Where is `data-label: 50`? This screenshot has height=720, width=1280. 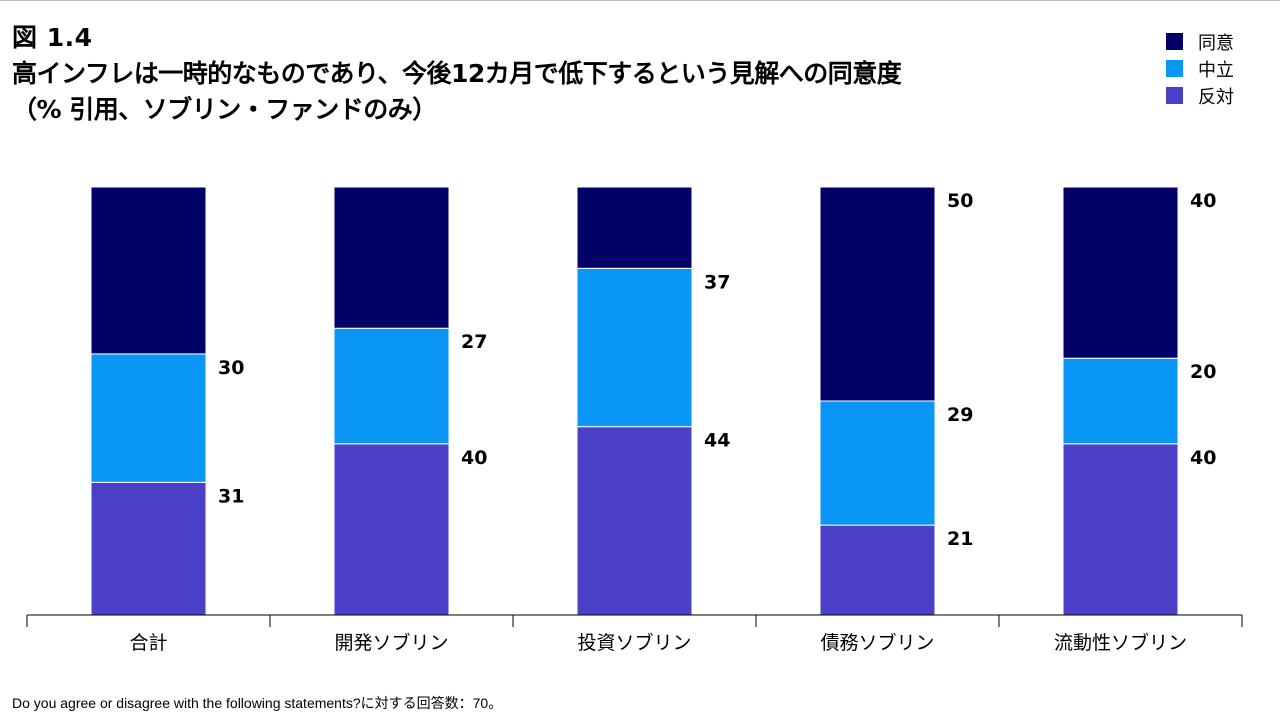
data-label: 50 is located at coordinates (960, 201).